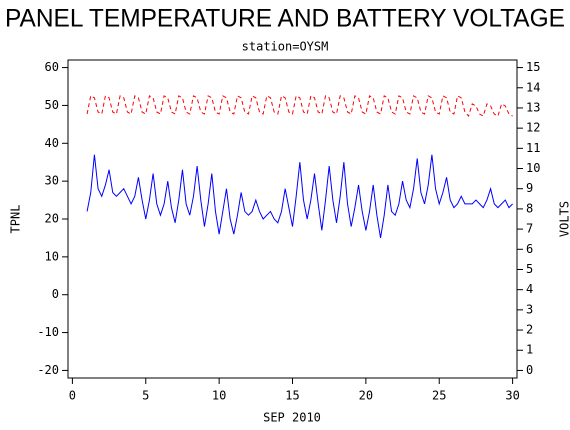 The height and width of the screenshot is (430, 570). I want to click on y-tick-label: 30, so click(52, 181).